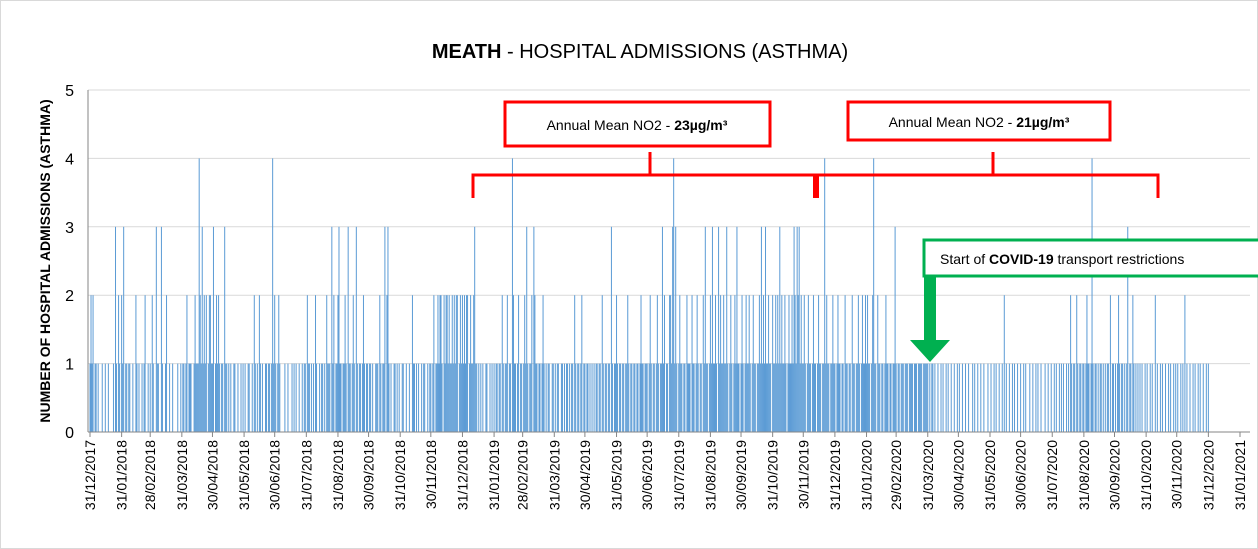 The width and height of the screenshot is (1258, 549). Describe the element at coordinates (69, 365) in the screenshot. I see `y-tick-label: 1` at that location.